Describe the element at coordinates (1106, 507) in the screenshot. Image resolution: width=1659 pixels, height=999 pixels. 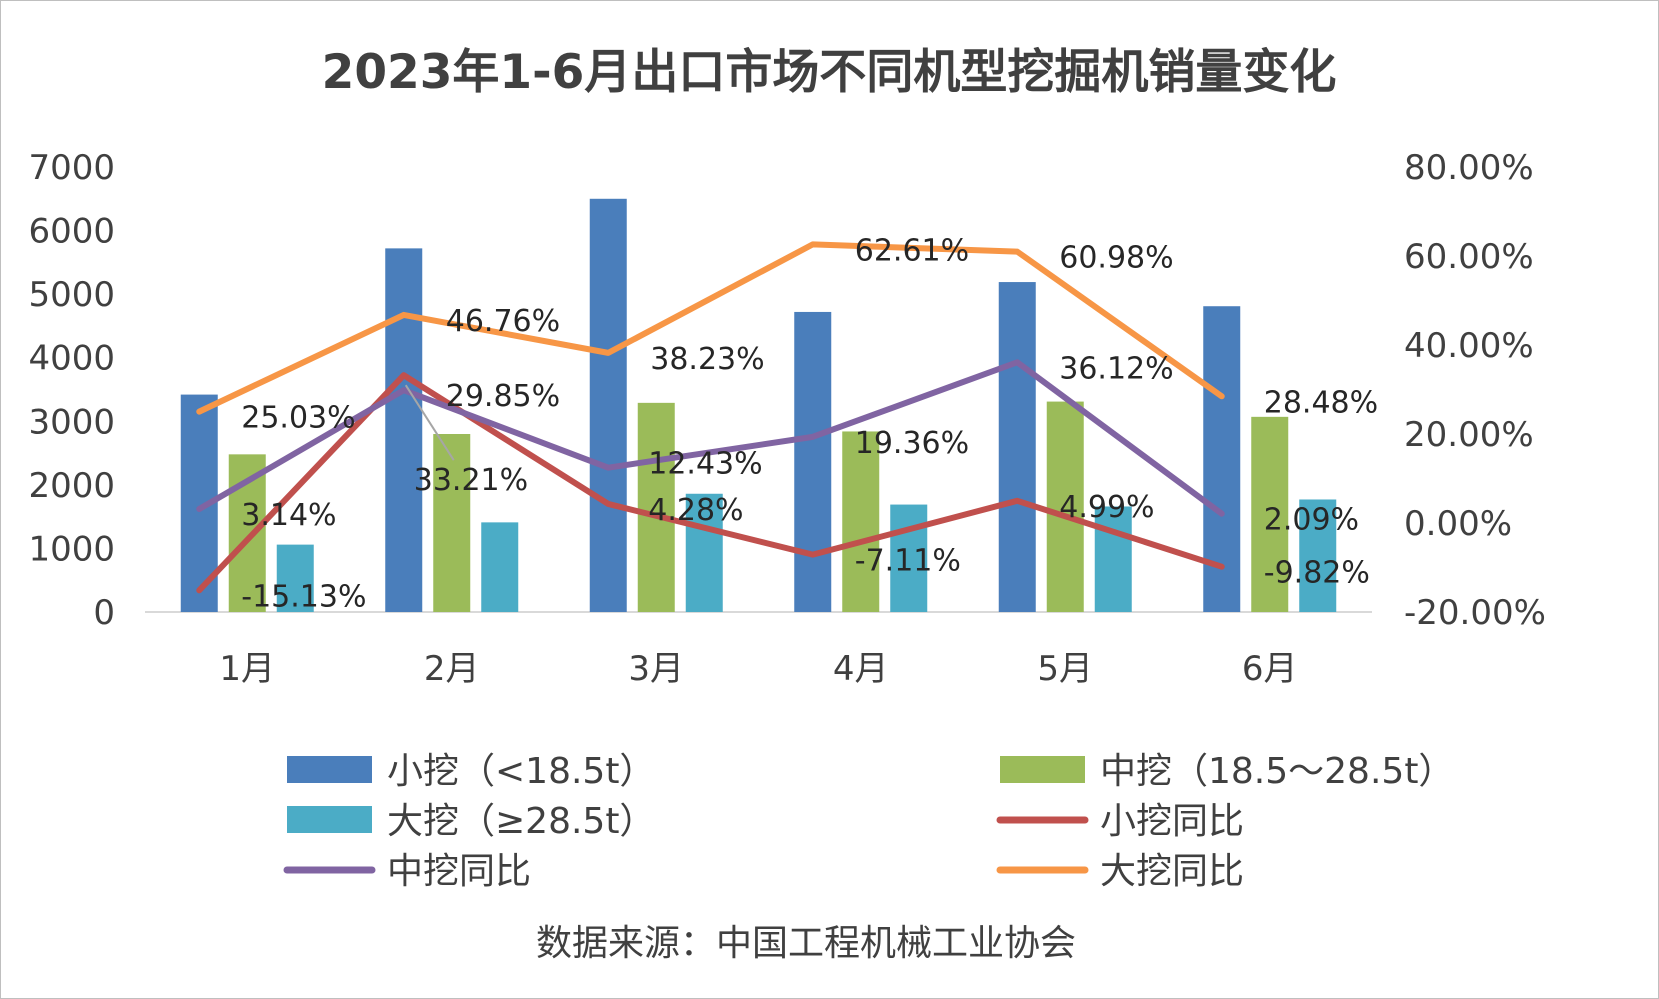
I see `data-label: 4.99%` at that location.